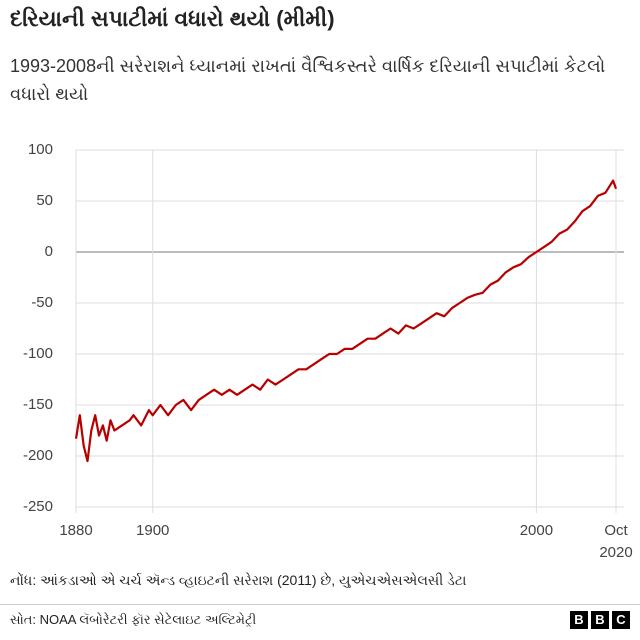 The image size is (640, 640). Describe the element at coordinates (172, 18) in the screenshot. I see `title: દરિયાની સપાટીમાં વધારો થયો (મીમી)` at that location.